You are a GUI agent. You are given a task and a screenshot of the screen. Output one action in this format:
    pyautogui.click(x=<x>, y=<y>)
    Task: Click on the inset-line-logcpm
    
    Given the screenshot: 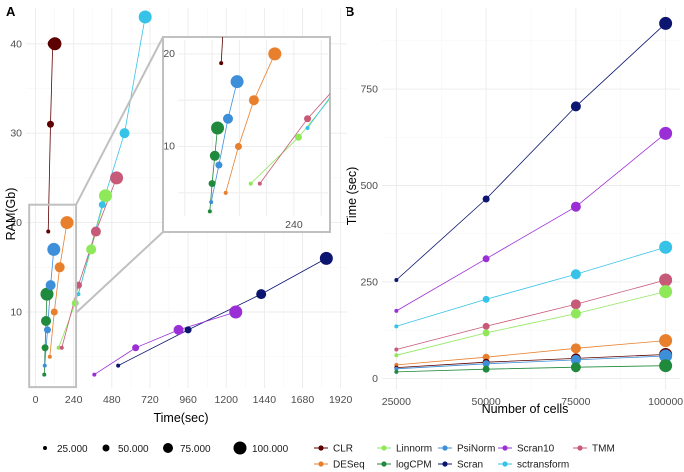 What is the action you would take?
    pyautogui.click(x=213, y=169)
    